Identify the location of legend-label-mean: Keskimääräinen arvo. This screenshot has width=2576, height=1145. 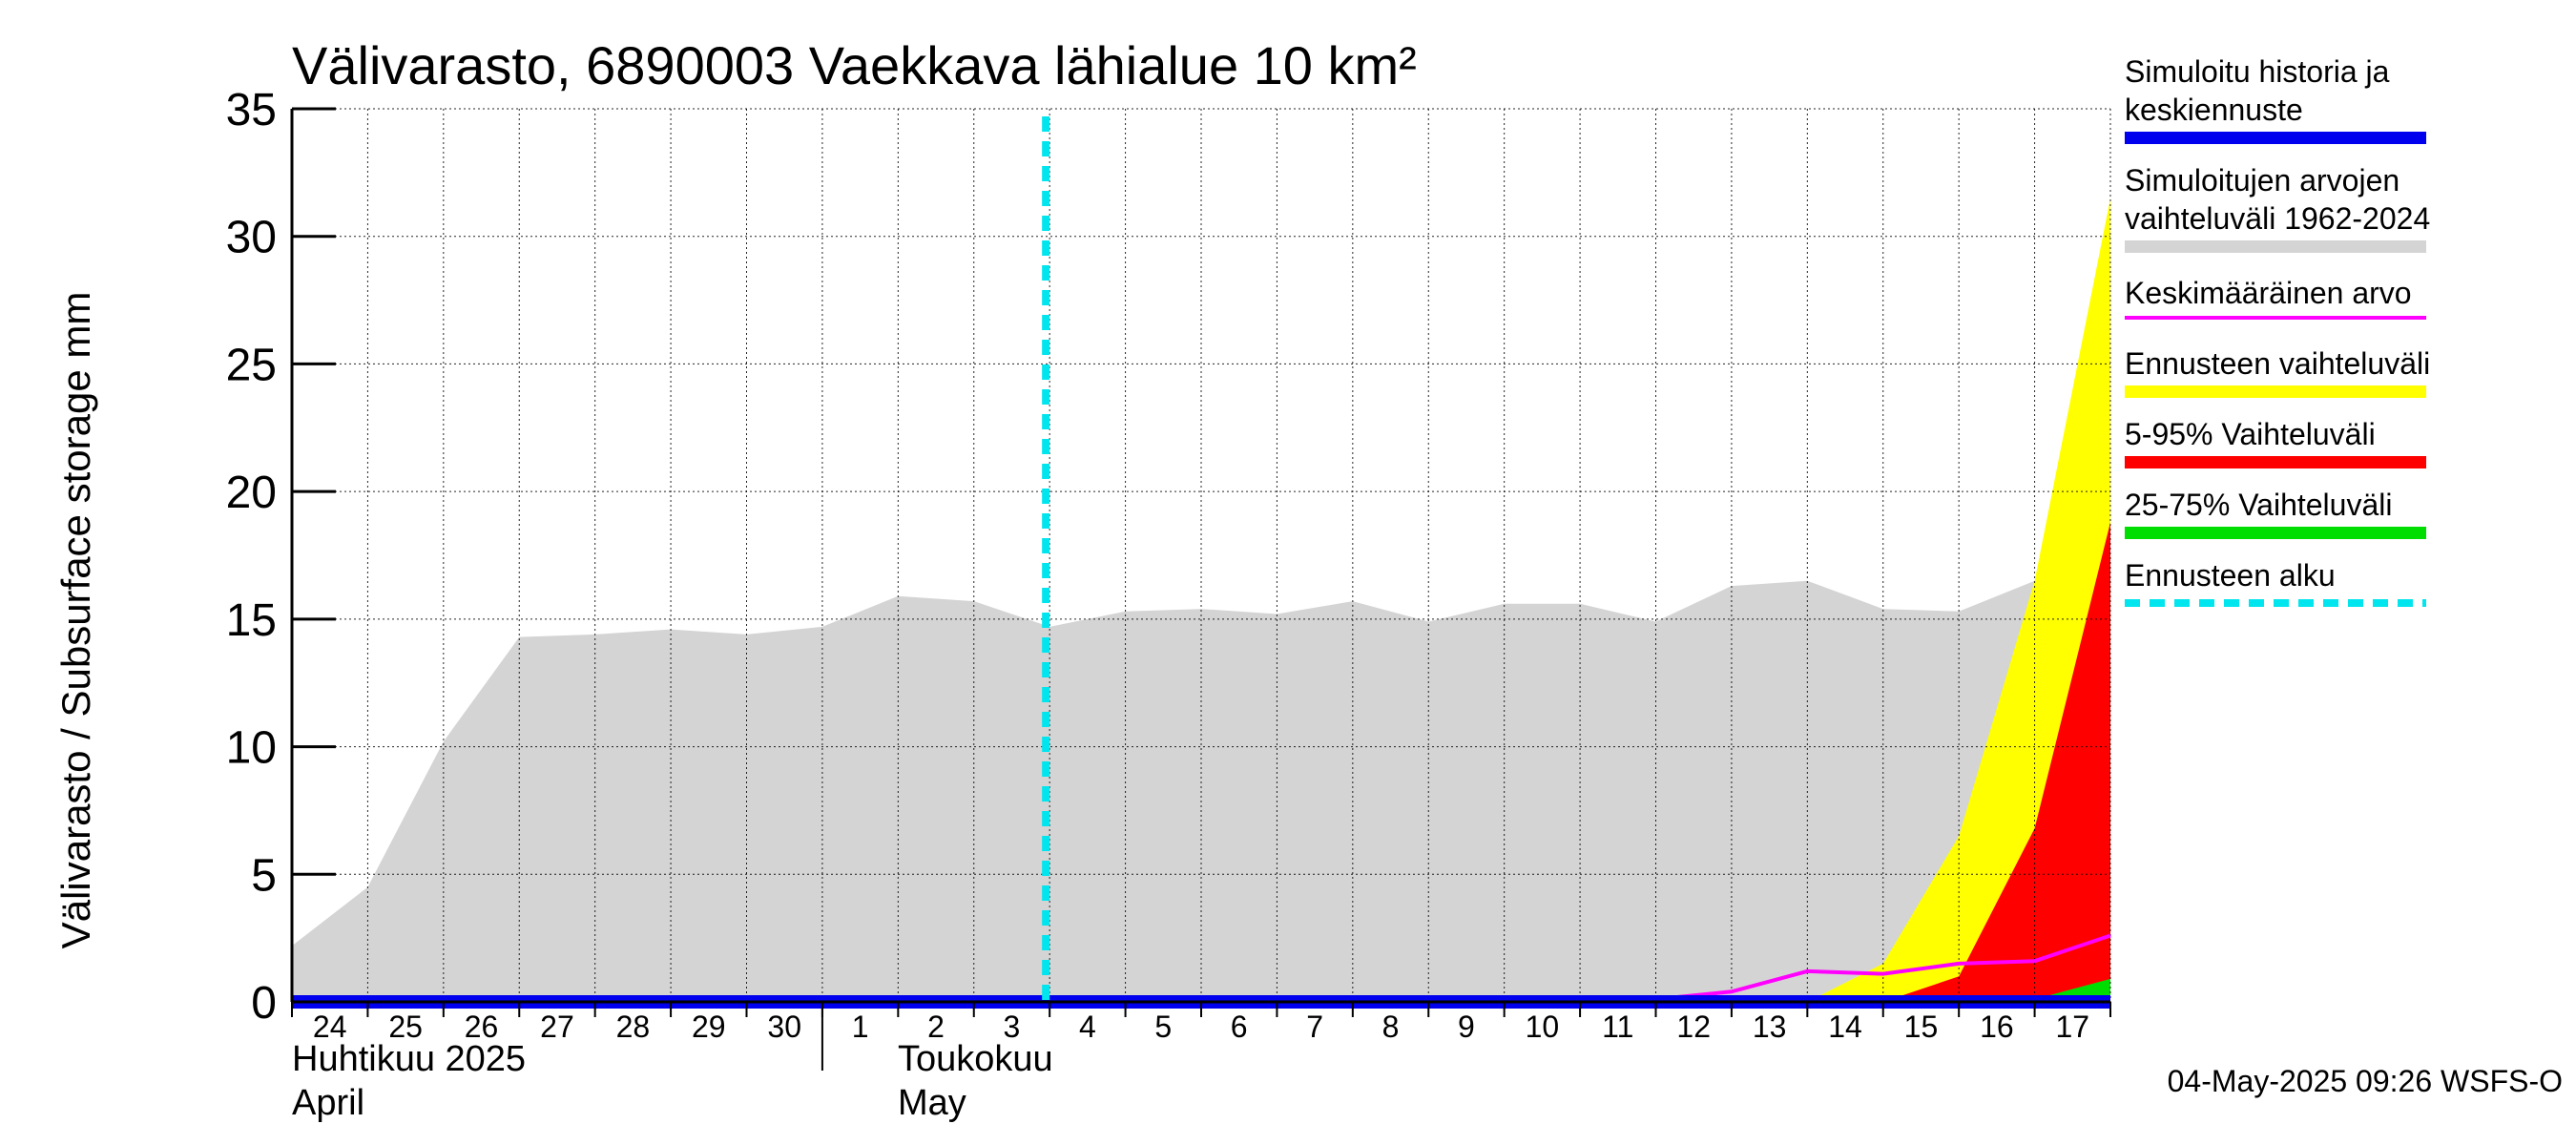
(2268, 293).